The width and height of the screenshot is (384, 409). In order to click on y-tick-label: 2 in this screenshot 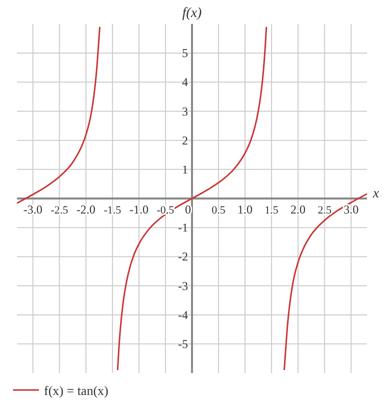, I will do `click(185, 140)`.